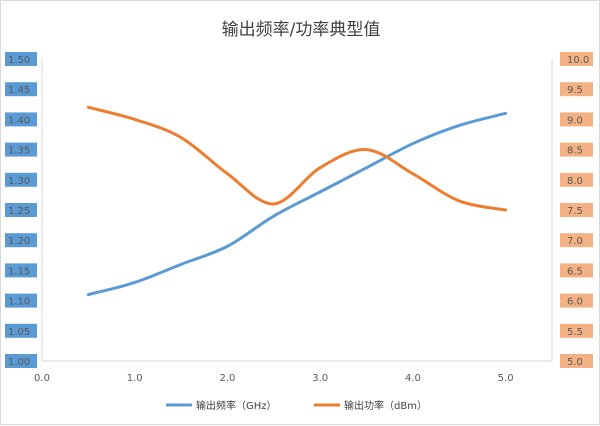  I want to click on legend: 输出频率（GHz） 输出功率（dBm）, so click(296, 405).